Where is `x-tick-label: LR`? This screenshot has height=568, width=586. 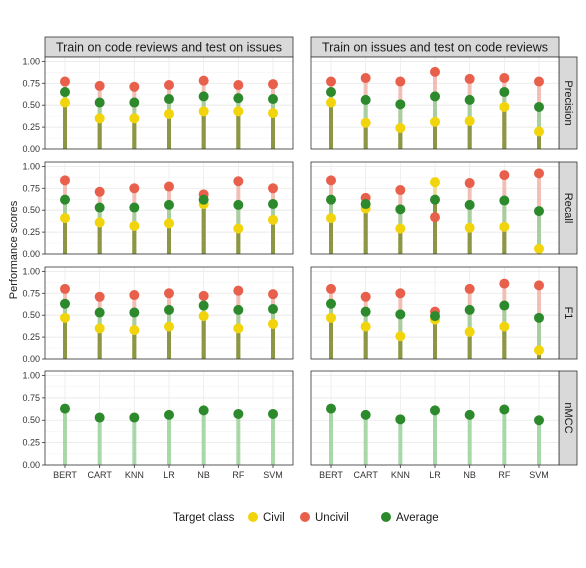
x-tick-label: LR is located at coordinates (169, 475).